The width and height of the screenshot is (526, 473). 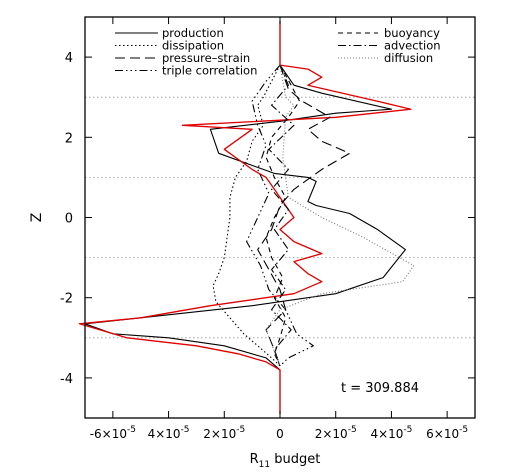 I want to click on x-tick-mantissa: 6×10, so click(x=442, y=434).